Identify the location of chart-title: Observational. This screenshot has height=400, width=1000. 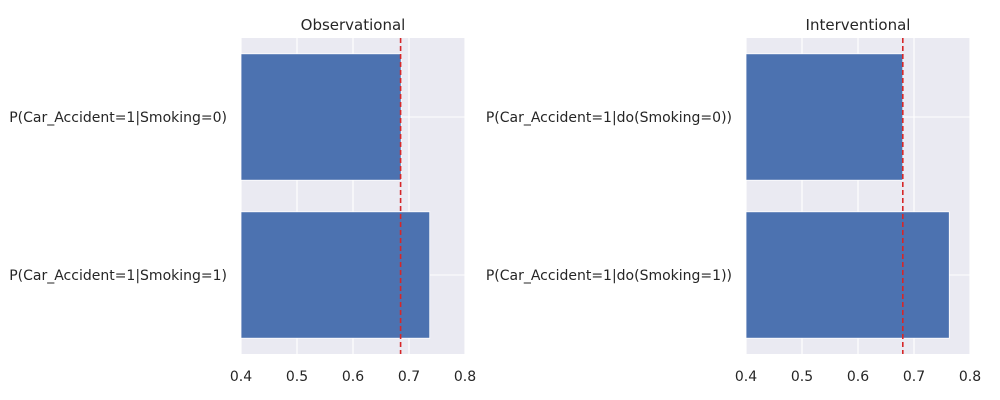
(353, 25).